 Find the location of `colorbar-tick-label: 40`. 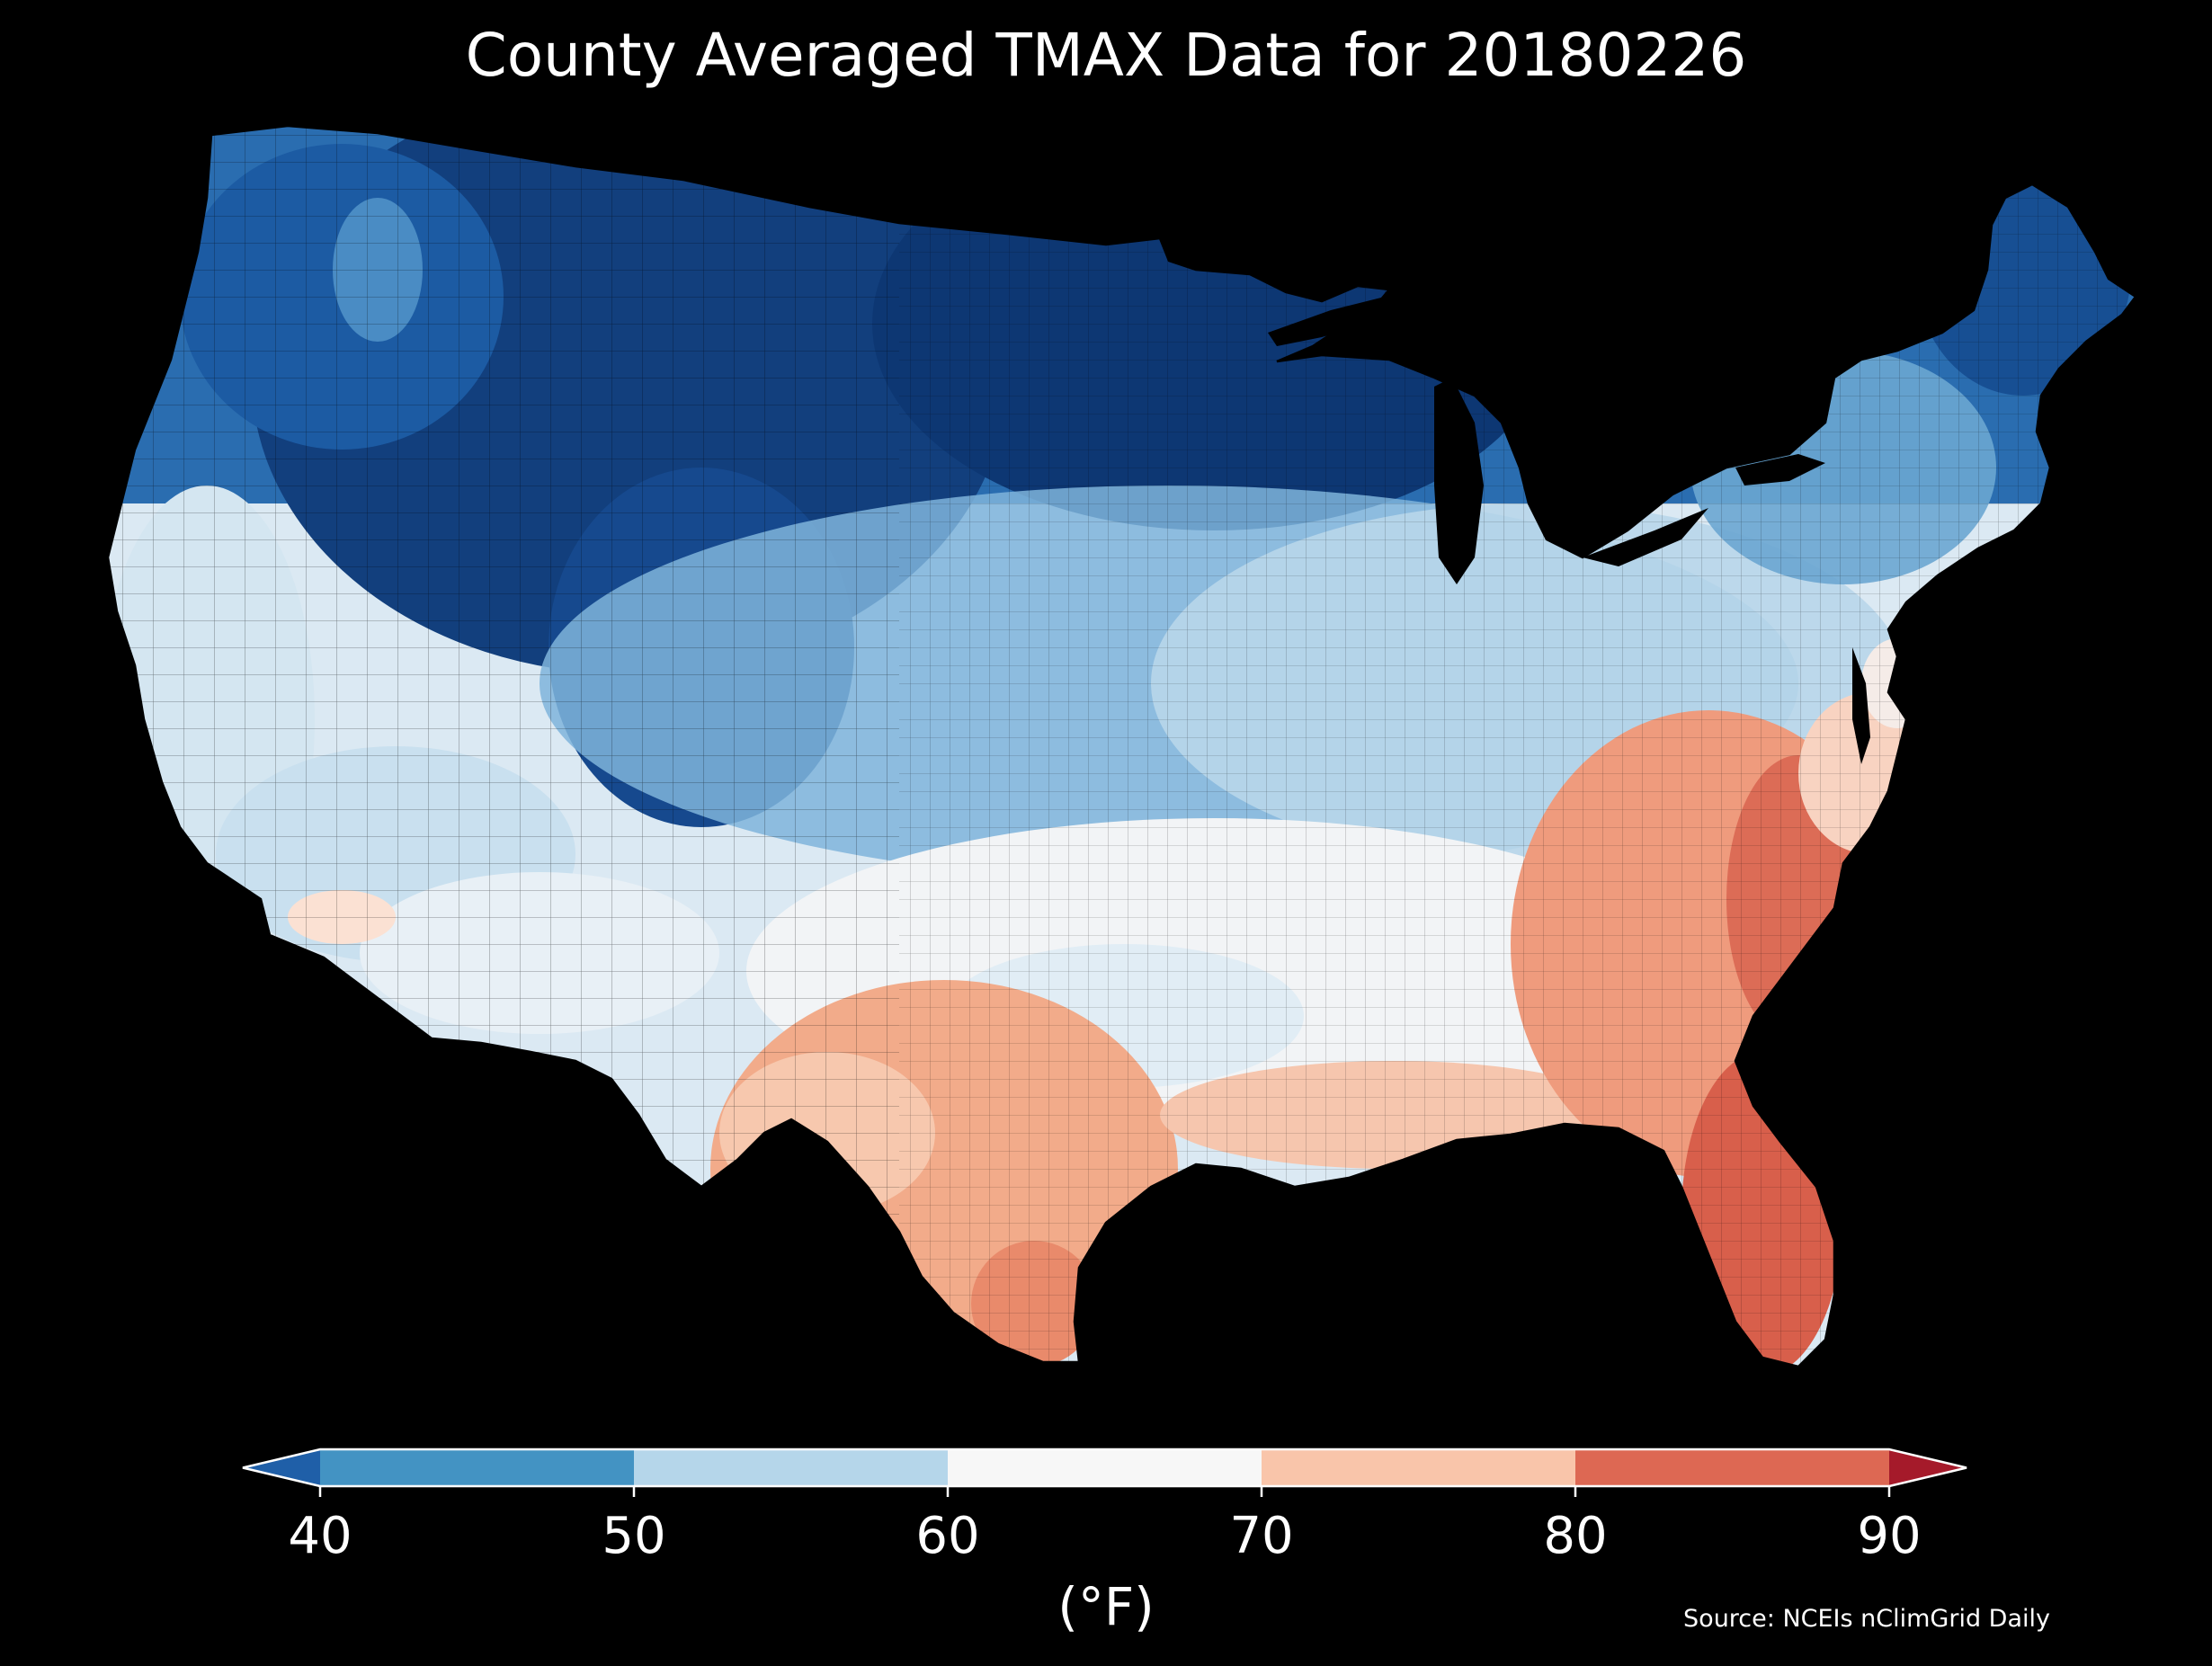

colorbar-tick-label: 40 is located at coordinates (320, 1536).